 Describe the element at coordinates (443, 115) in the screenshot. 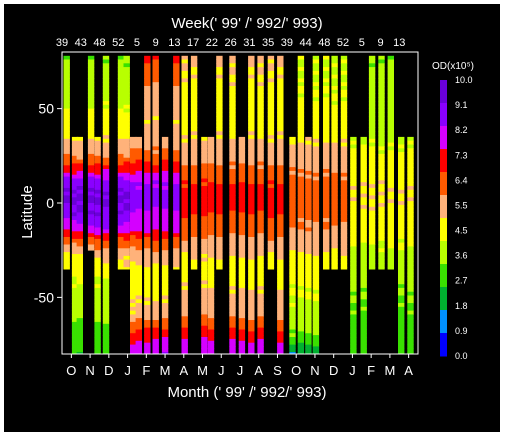

I see `colorbar-swatch` at that location.